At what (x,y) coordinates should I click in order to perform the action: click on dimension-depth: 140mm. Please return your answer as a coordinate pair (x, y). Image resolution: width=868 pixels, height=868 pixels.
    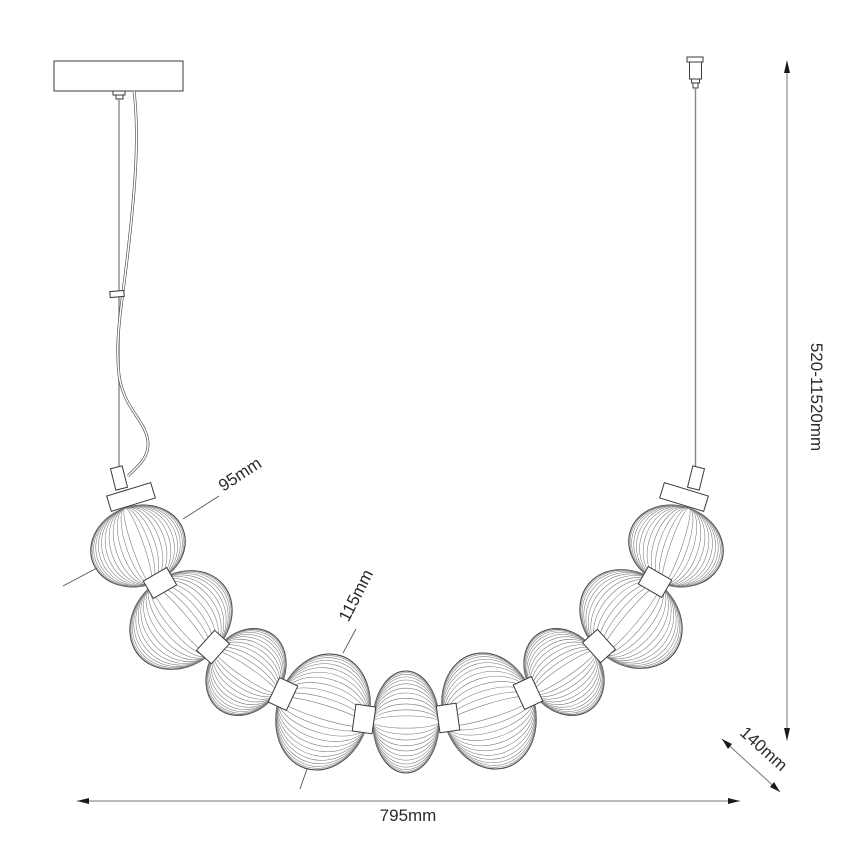
    Looking at the image, I should click on (756, 758).